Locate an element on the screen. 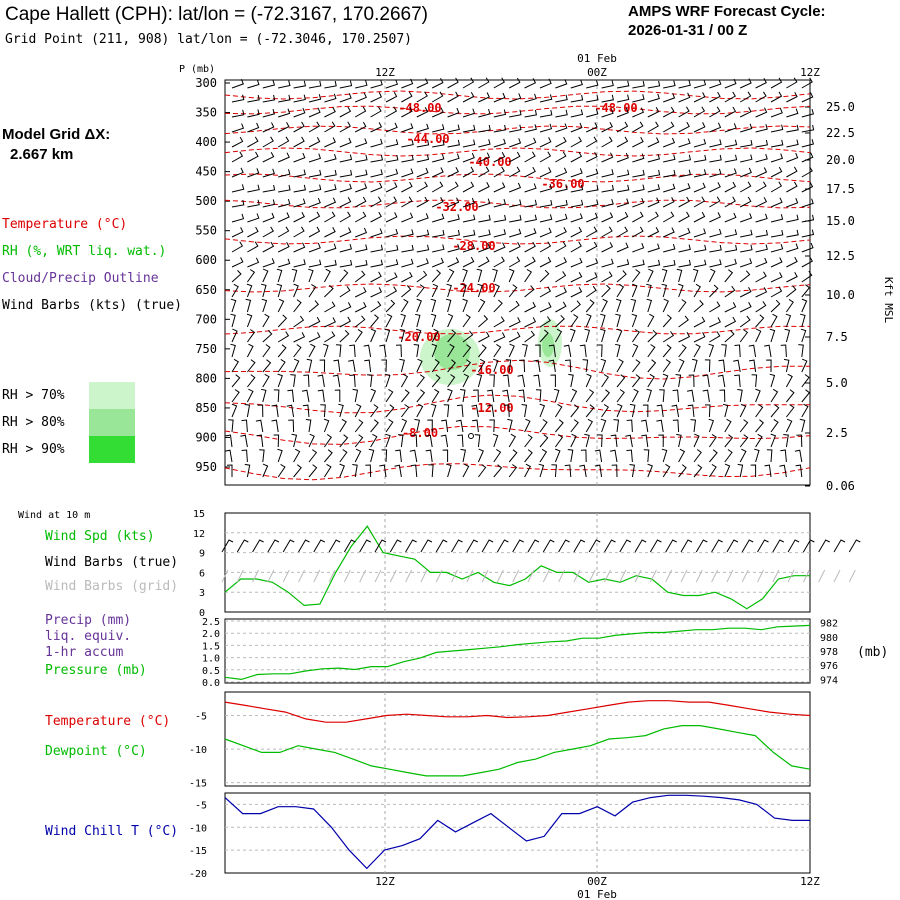 The image size is (900, 900). temperature-contour-label: -44.00 is located at coordinates (427, 139).